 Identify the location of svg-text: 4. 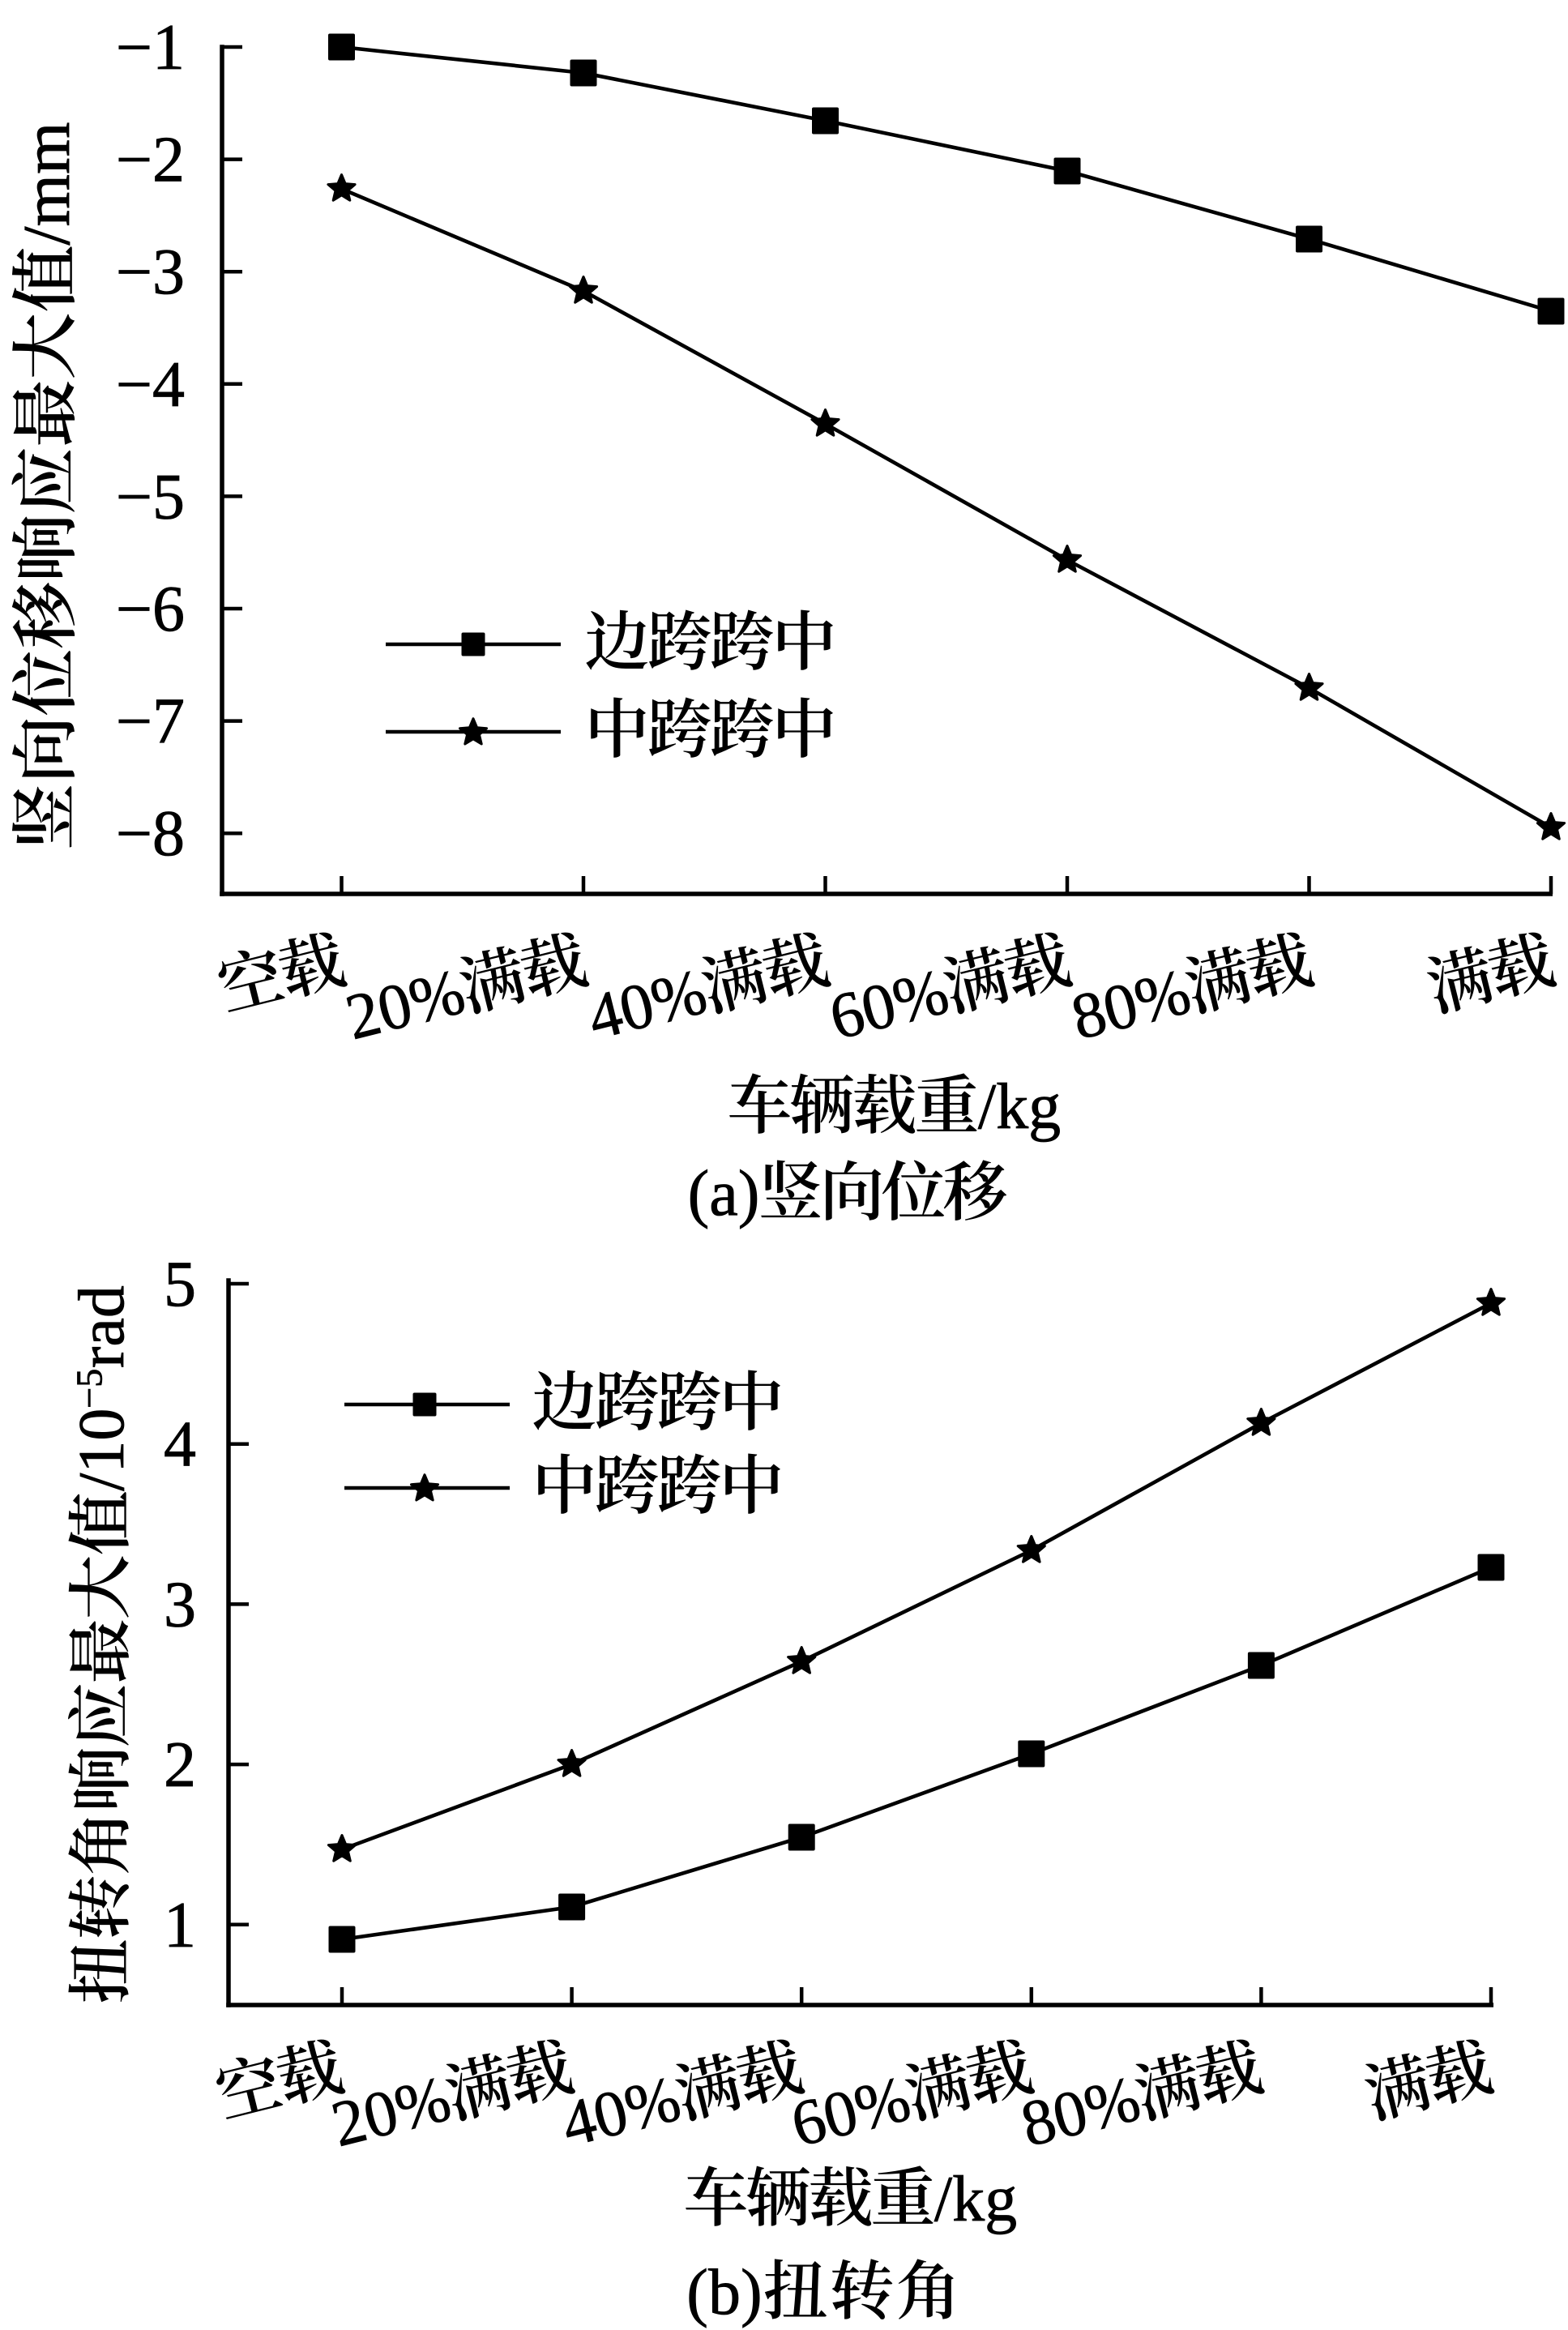
(180, 1445).